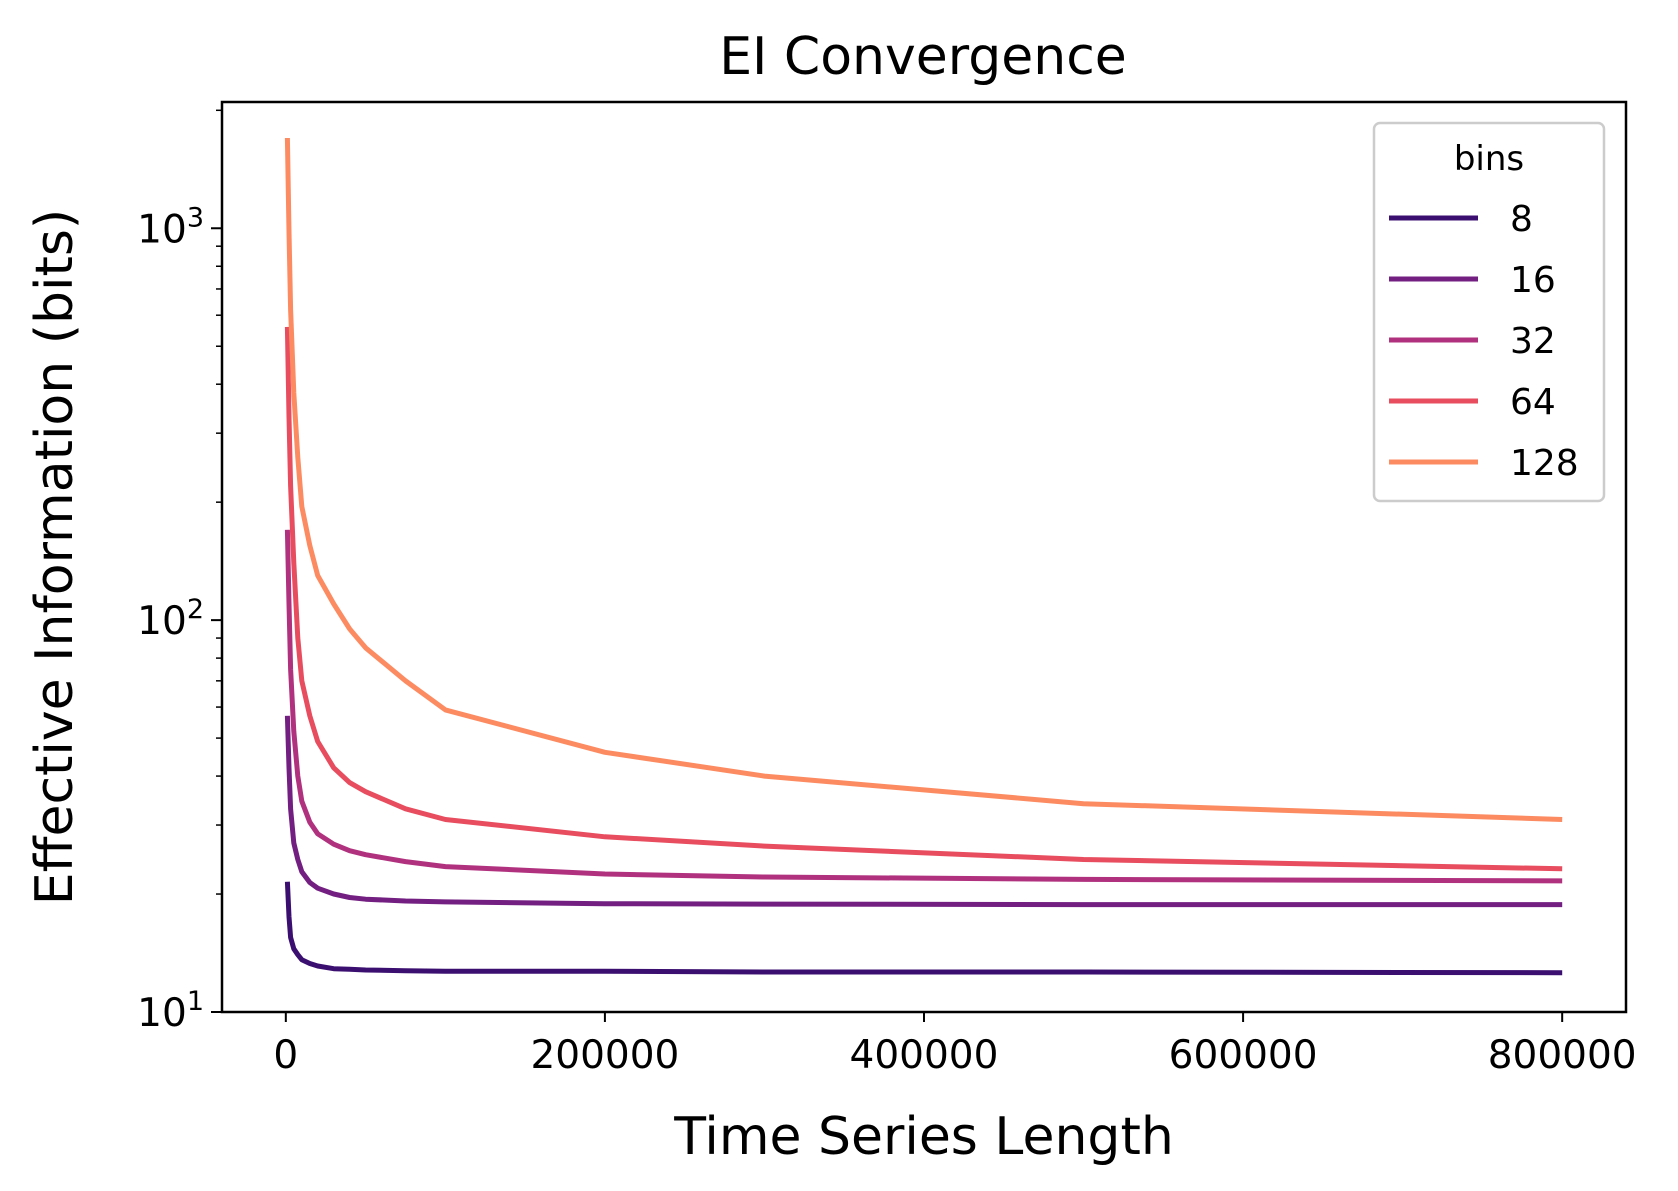  Describe the element at coordinates (179, 572) in the screenshot. I see `y-axis: 103 102 101` at that location.